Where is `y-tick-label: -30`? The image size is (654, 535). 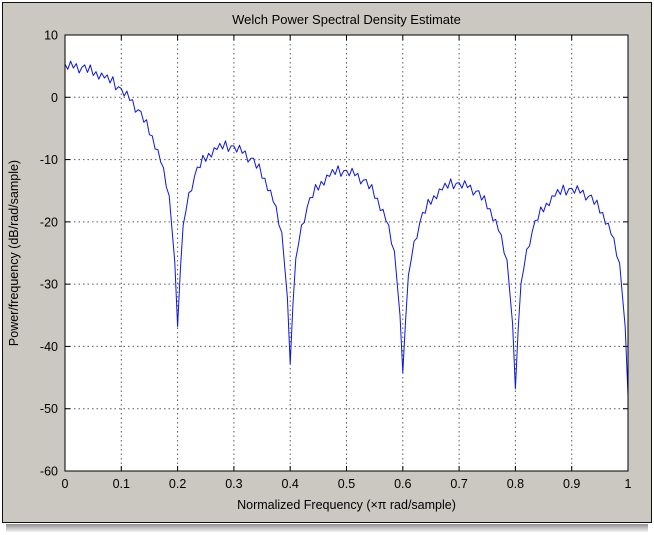
y-tick-label: -30 is located at coordinates (49, 285).